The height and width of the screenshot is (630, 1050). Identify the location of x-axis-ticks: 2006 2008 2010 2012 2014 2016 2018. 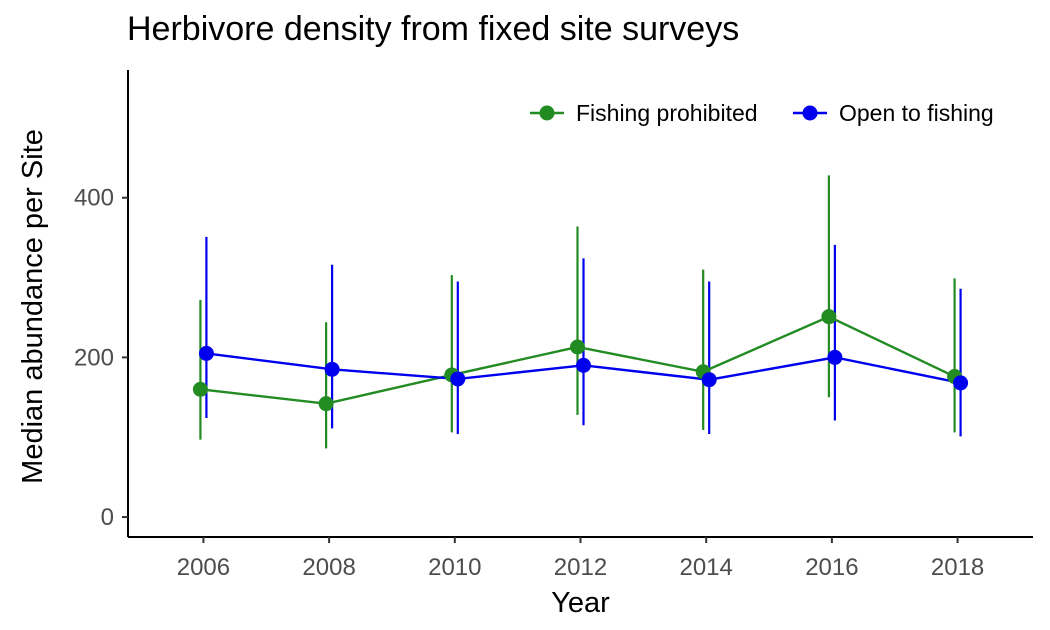
(580, 559).